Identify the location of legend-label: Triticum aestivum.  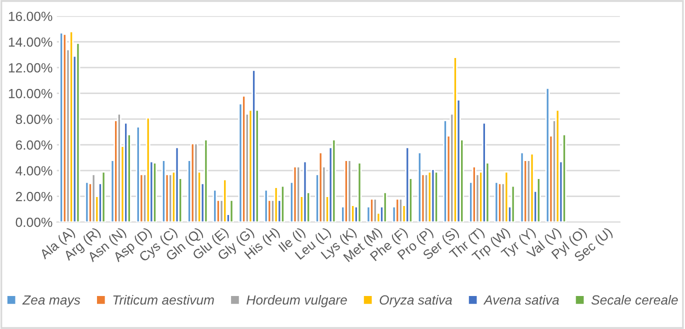
(163, 299).